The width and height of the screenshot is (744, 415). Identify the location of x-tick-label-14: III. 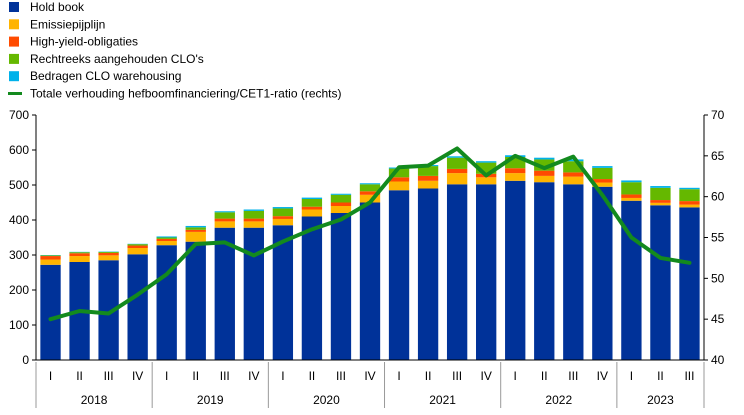
(457, 376).